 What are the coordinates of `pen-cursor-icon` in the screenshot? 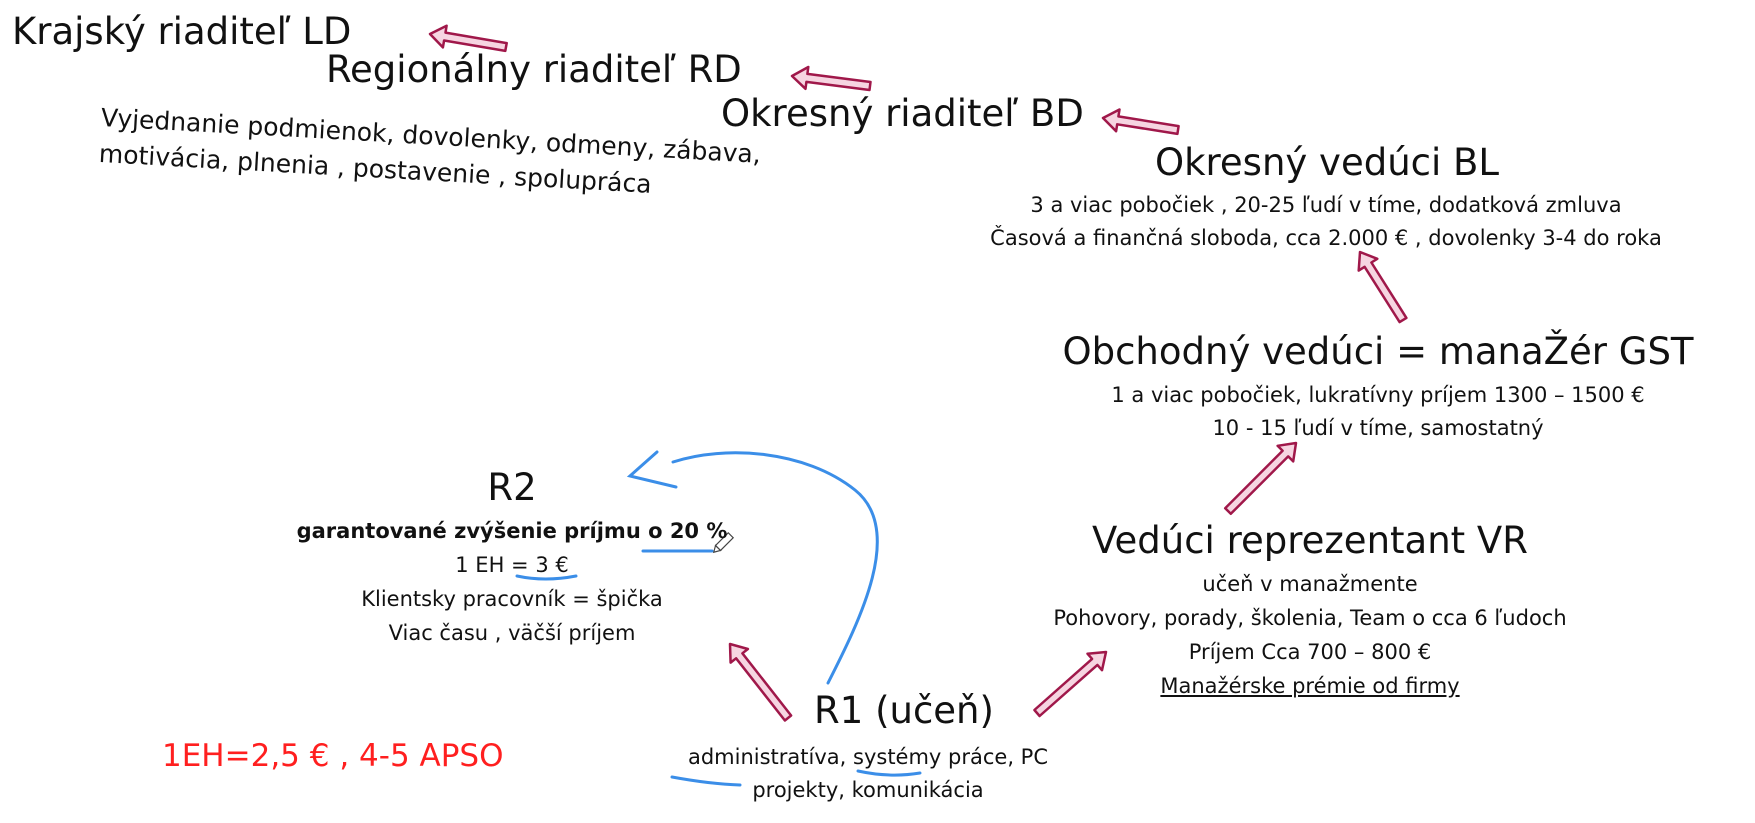 It's located at (723, 542).